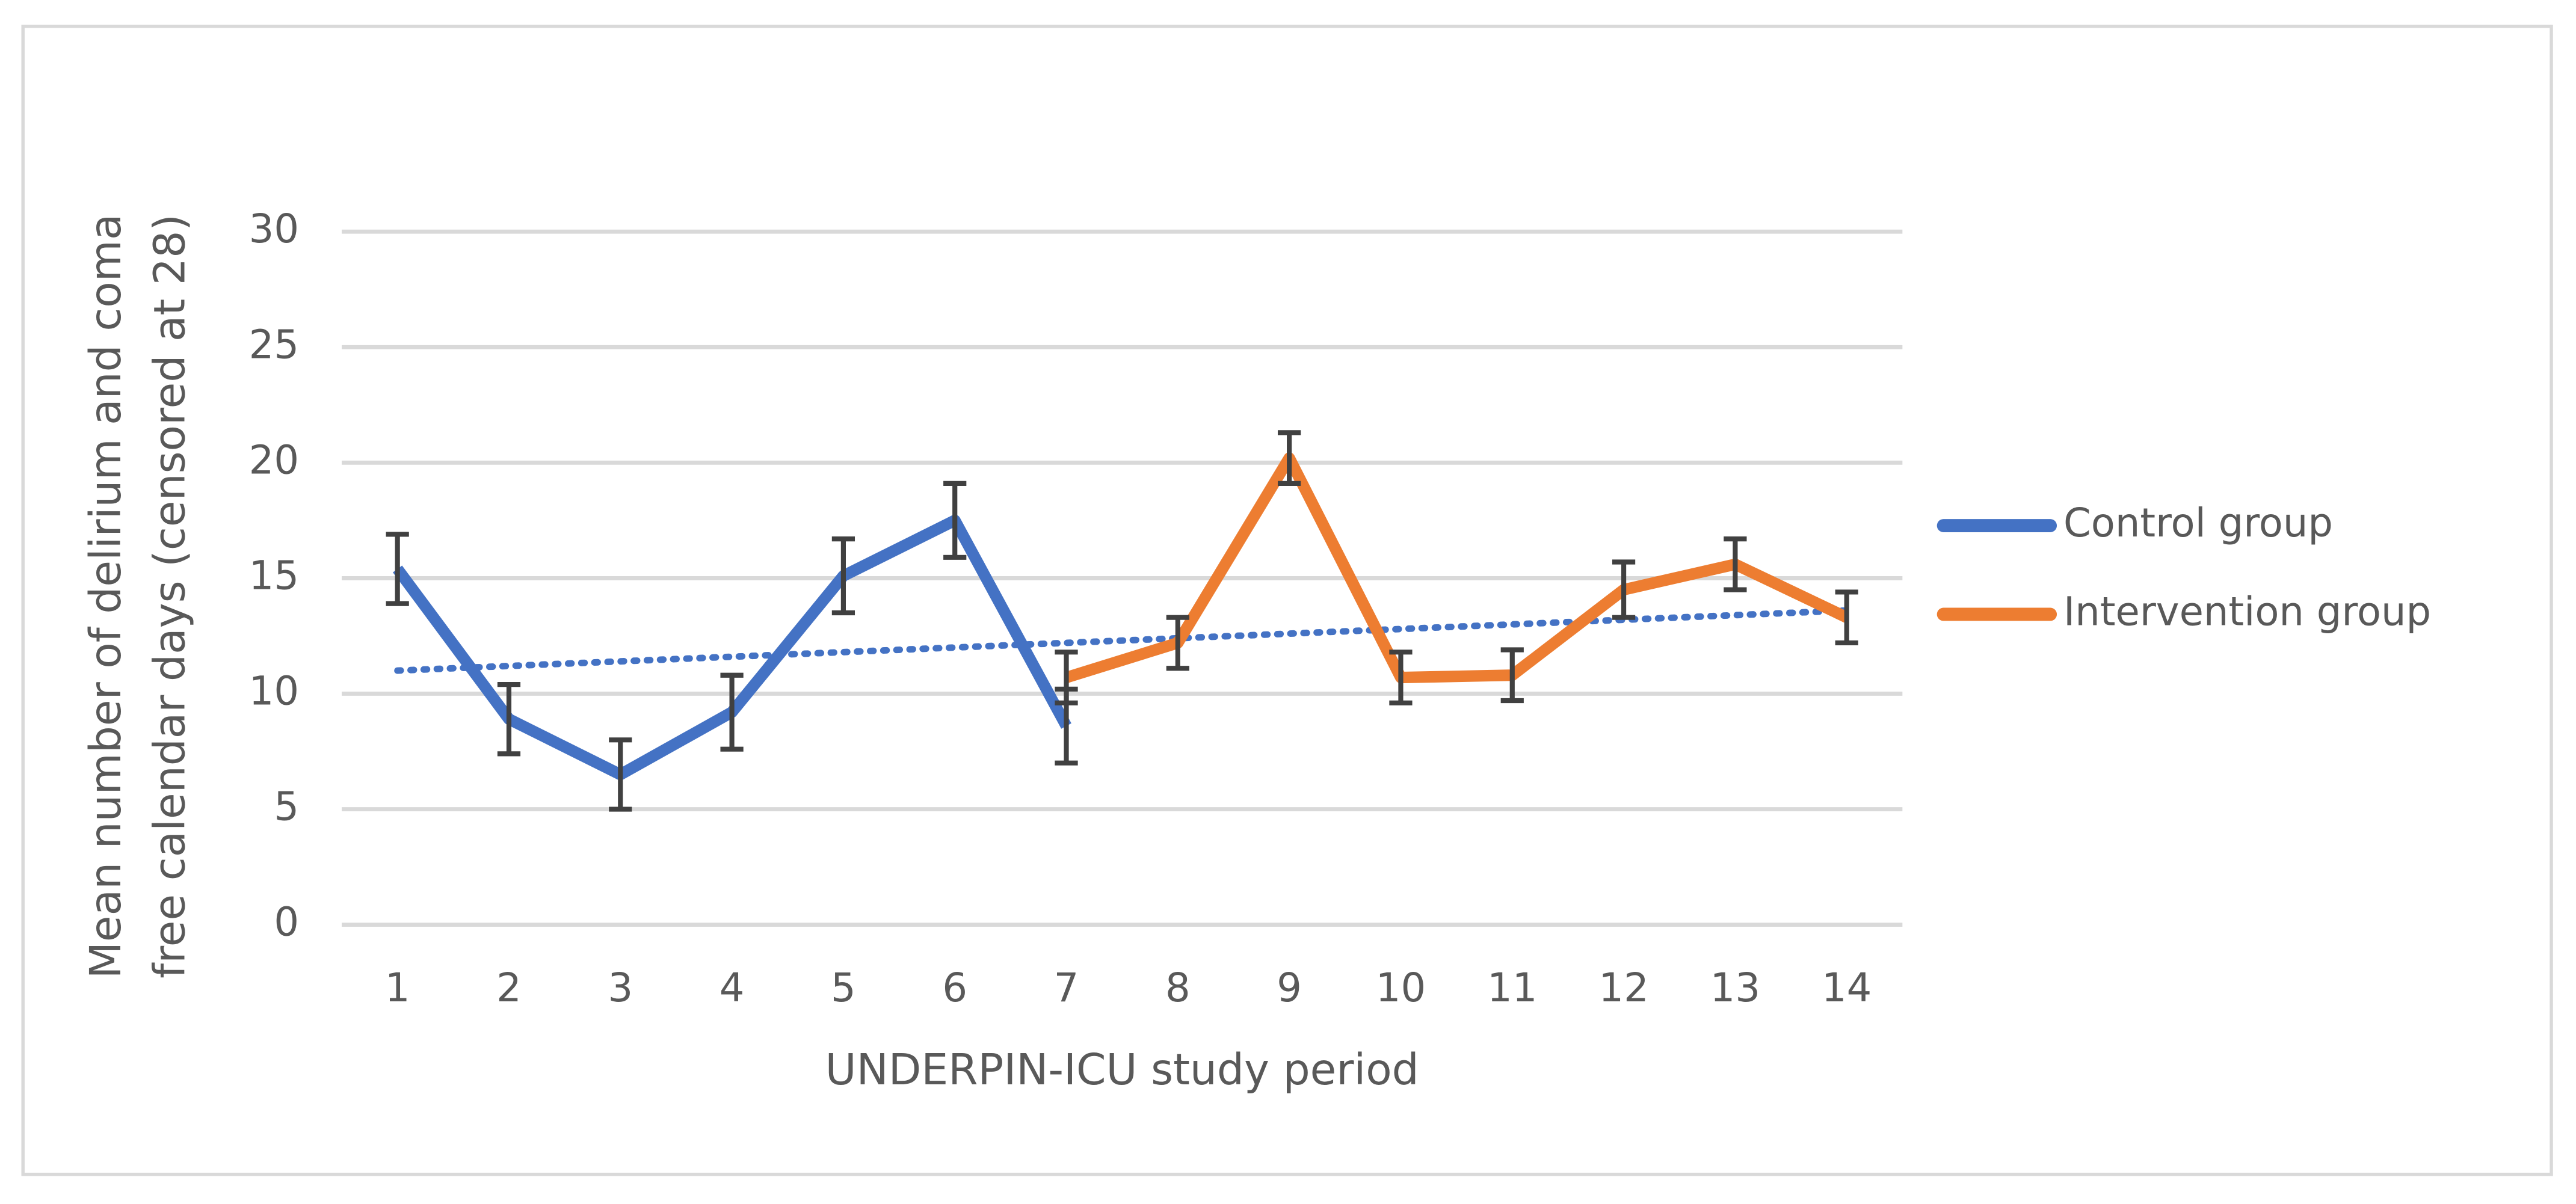 Image resolution: width=2576 pixels, height=1204 pixels. I want to click on y-tick-label: 30, so click(274, 229).